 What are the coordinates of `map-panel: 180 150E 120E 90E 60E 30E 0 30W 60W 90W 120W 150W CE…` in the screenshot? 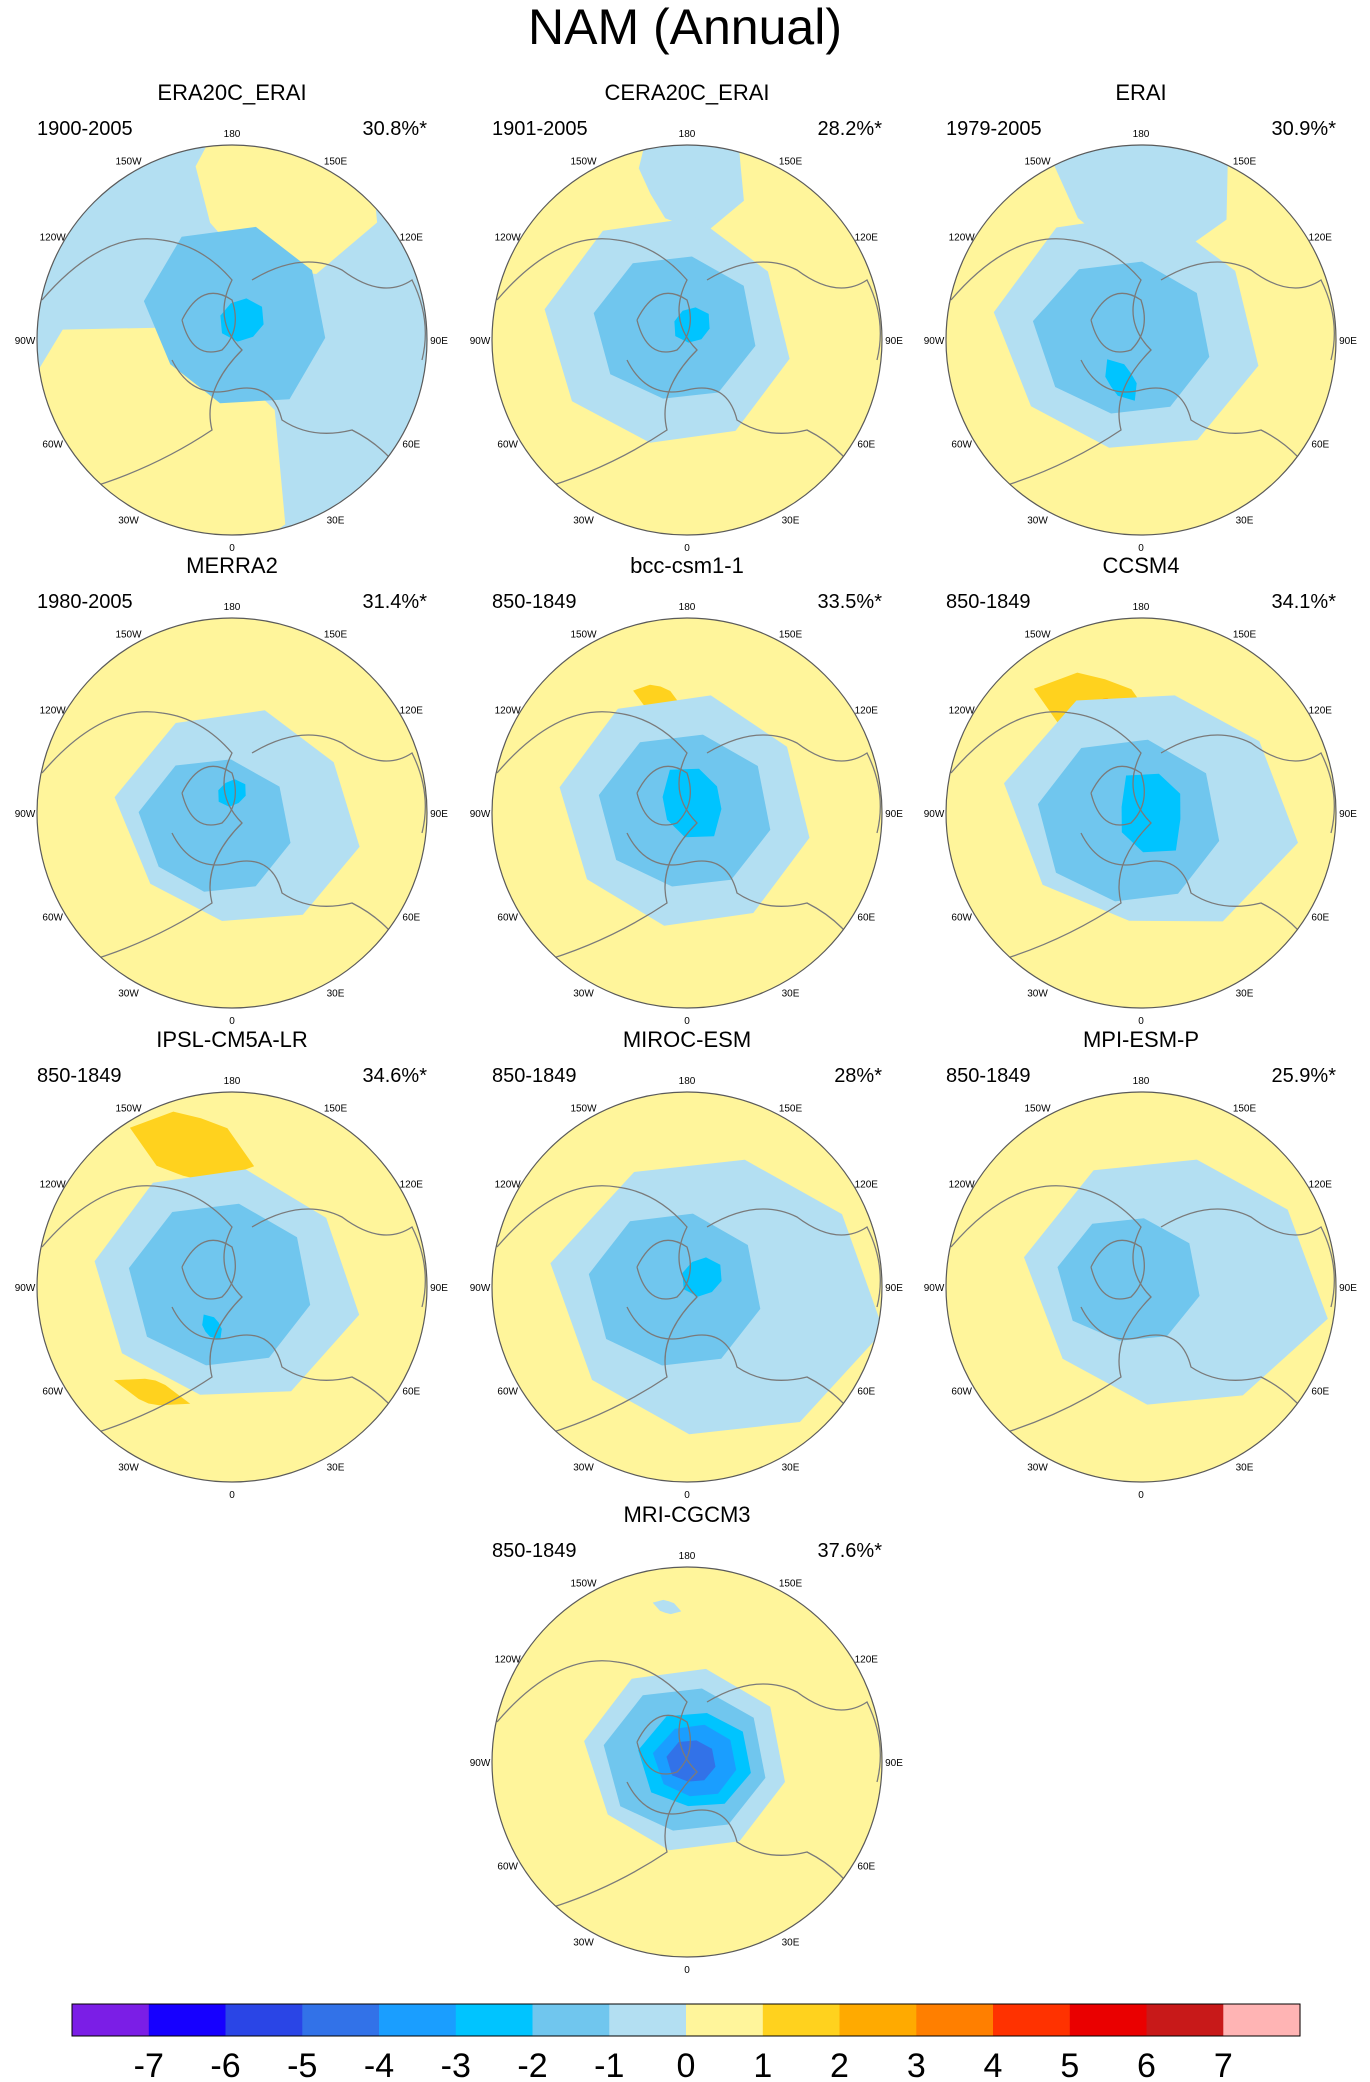 It's located at (687, 317).